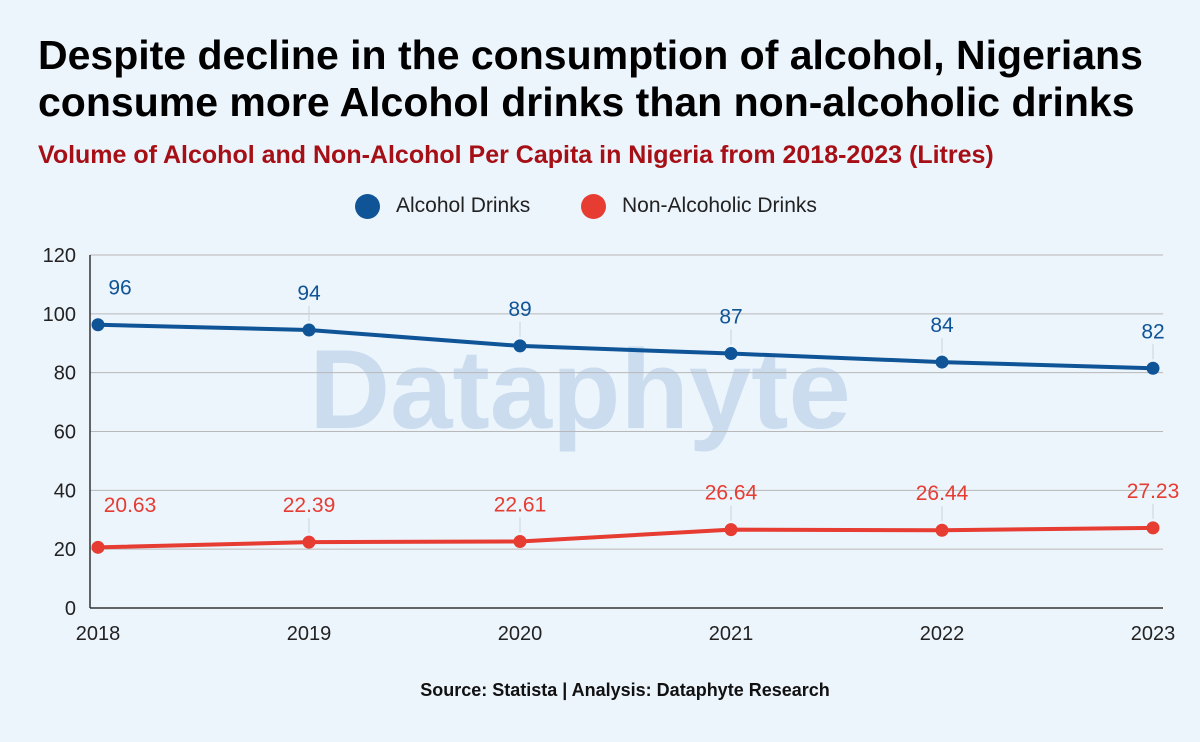 The image size is (1200, 742). I want to click on watermark-text: Dataphyte, so click(579, 389).